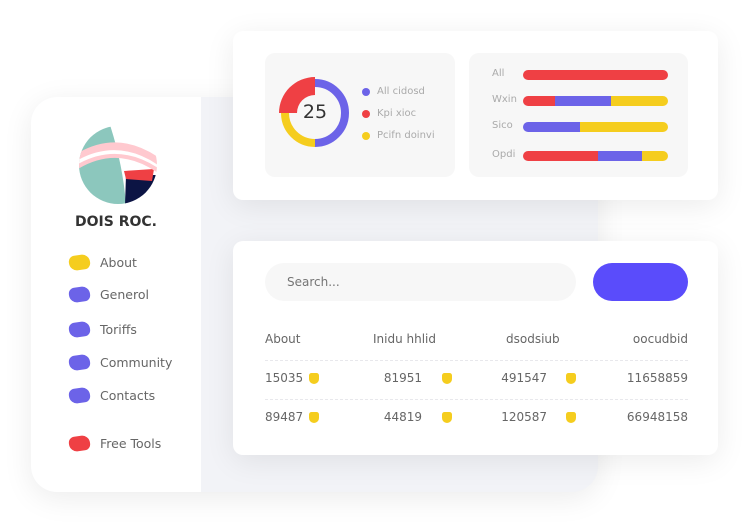  Describe the element at coordinates (504, 99) in the screenshot. I see `bar-label: Wxin` at that location.